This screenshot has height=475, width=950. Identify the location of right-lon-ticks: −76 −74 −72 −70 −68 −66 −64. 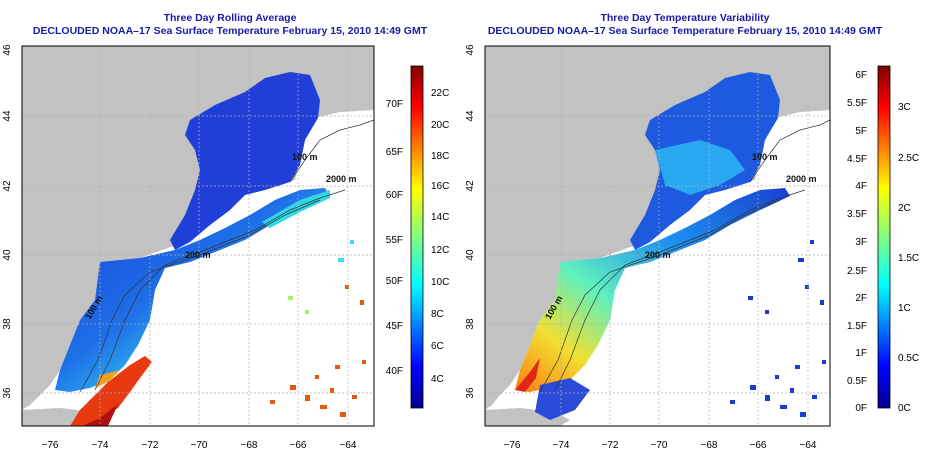
(660, 445).